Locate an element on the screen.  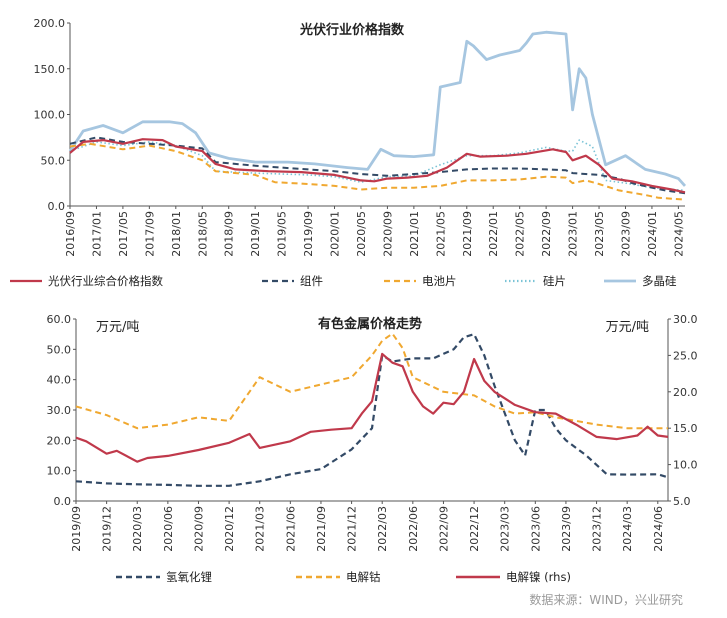
chart1-x-tick: 2017/05 is located at coordinates (123, 234).